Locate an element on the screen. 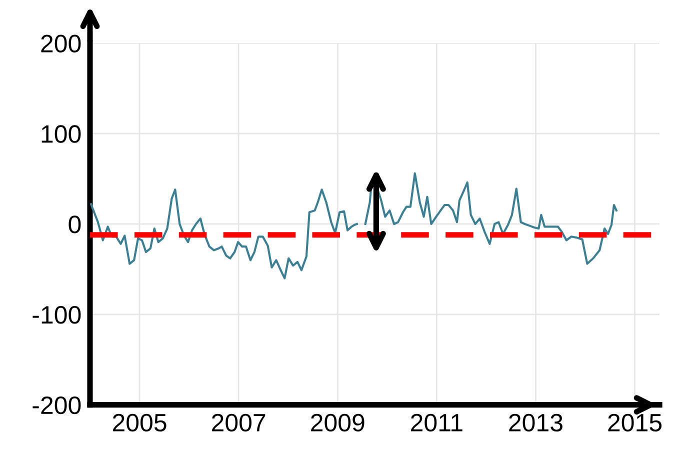 The height and width of the screenshot is (459, 687). y-tick-label: -200 is located at coordinates (56, 405).